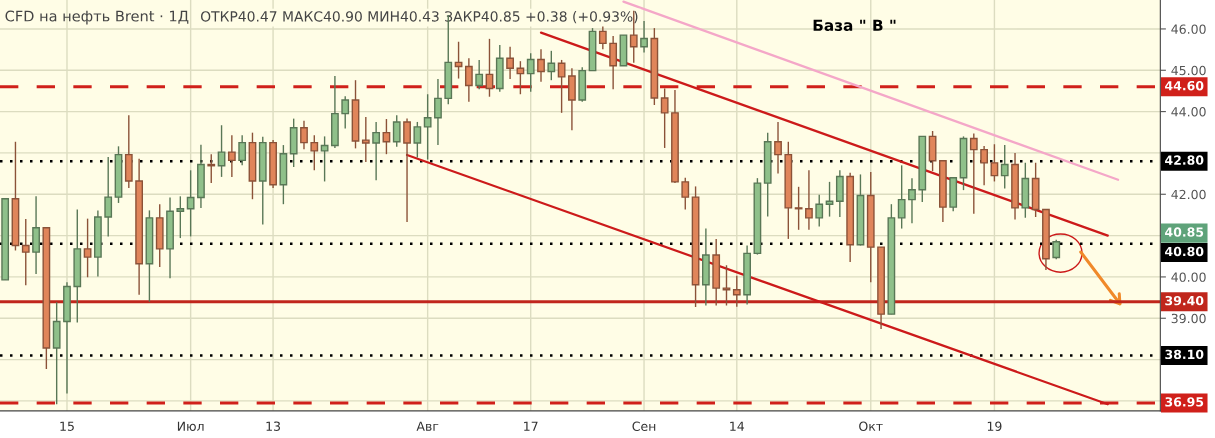 This screenshot has width=1215, height=438. What do you see at coordinates (1188, 70) in the screenshot?
I see `y-tick-label: 45.00` at bounding box center [1188, 70].